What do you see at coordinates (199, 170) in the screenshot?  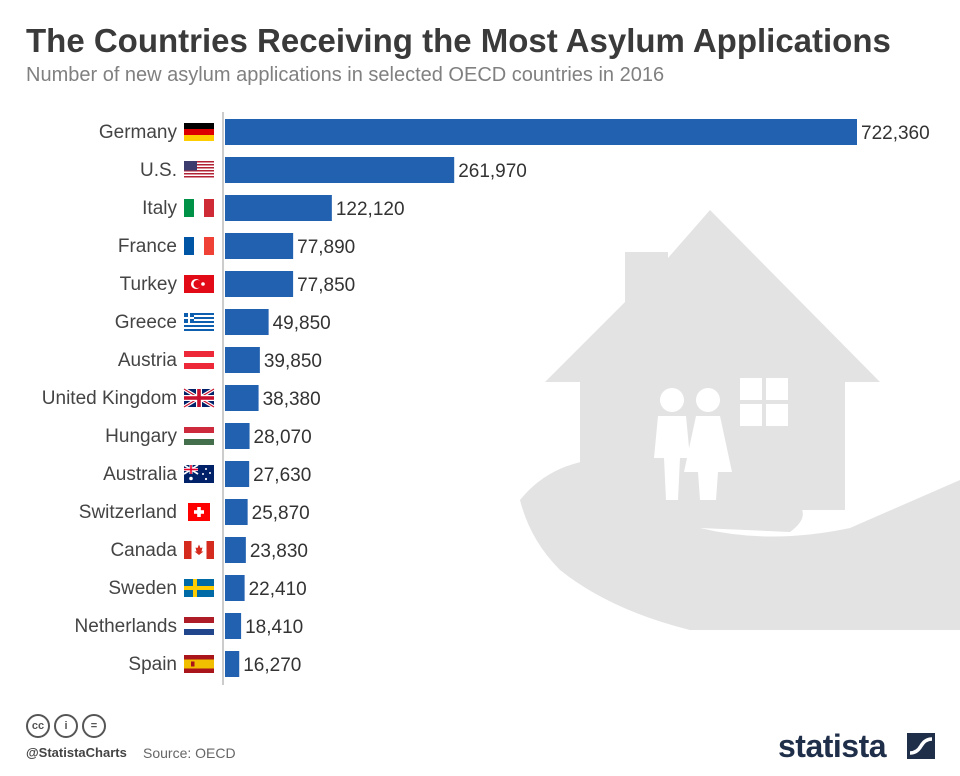 I see `usa-flag-icon` at bounding box center [199, 170].